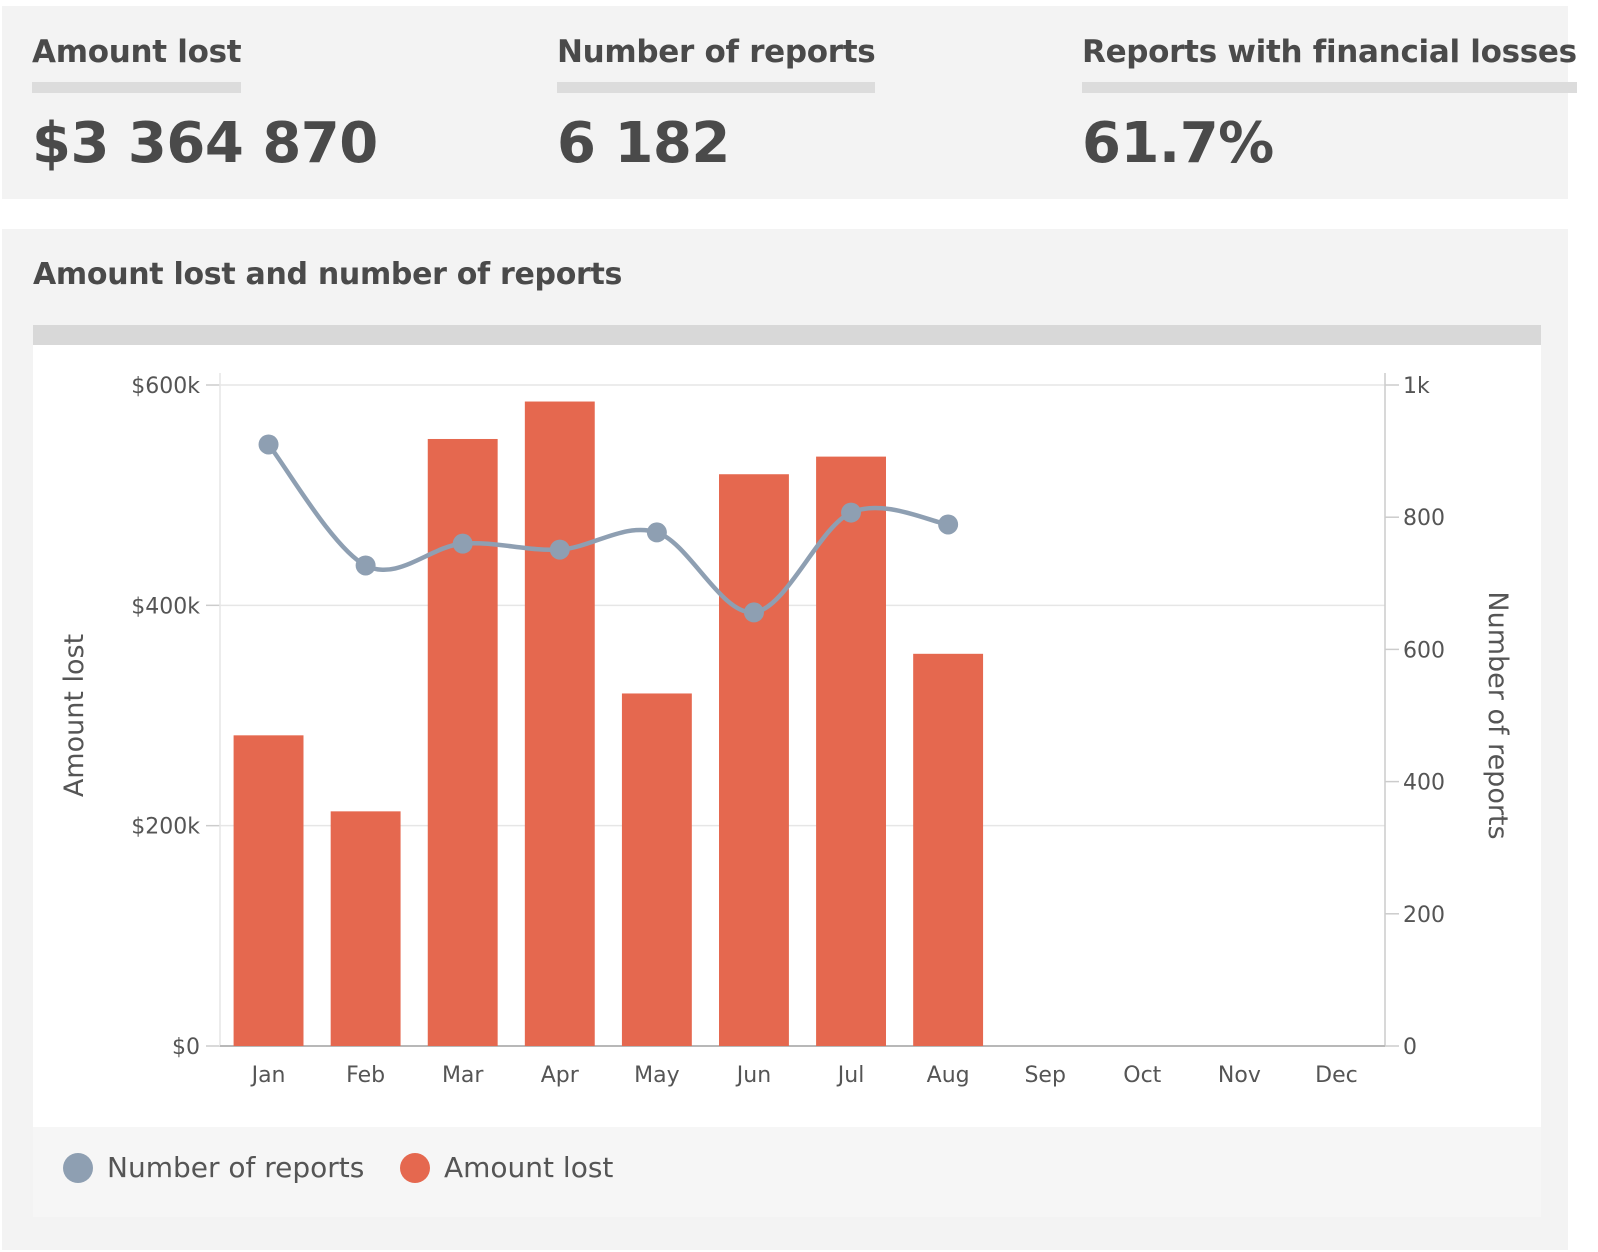 Image resolution: width=1598 pixels, height=1252 pixels. What do you see at coordinates (205, 143) in the screenshot?
I see `stat-value: $3 364 870` at bounding box center [205, 143].